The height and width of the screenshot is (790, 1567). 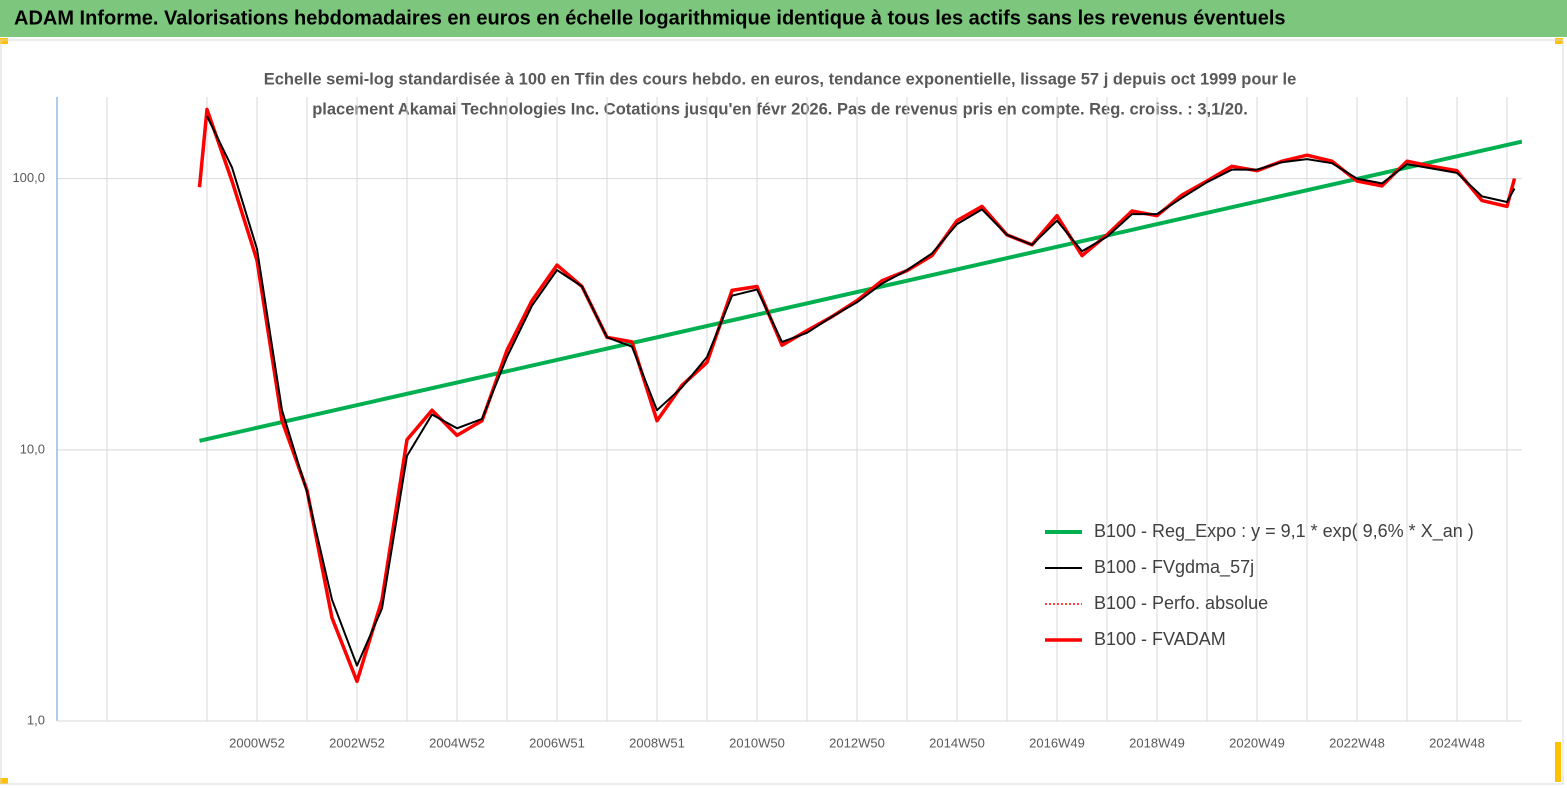 I want to click on x-tick-label: 2000W52, so click(x=257, y=742).